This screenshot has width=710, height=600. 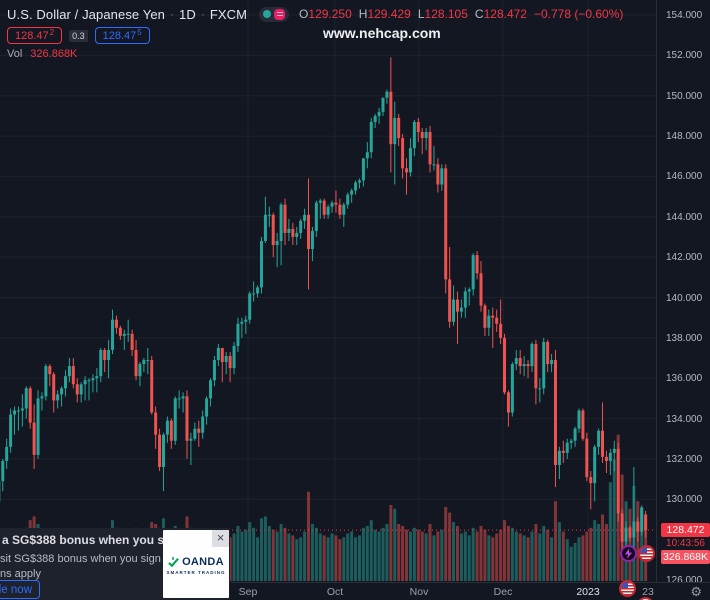 I want to click on gear-icon: ⚙, so click(x=696, y=591).